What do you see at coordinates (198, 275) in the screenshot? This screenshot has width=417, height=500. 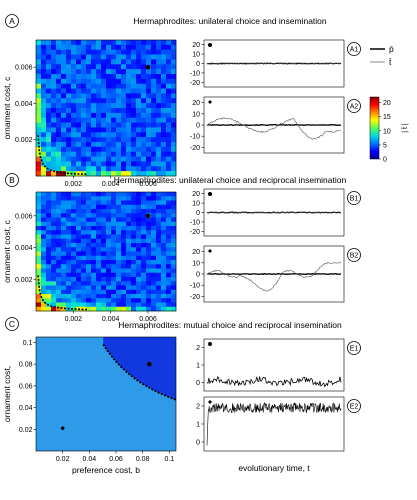 I see `y-tick-label: 0` at bounding box center [198, 275].